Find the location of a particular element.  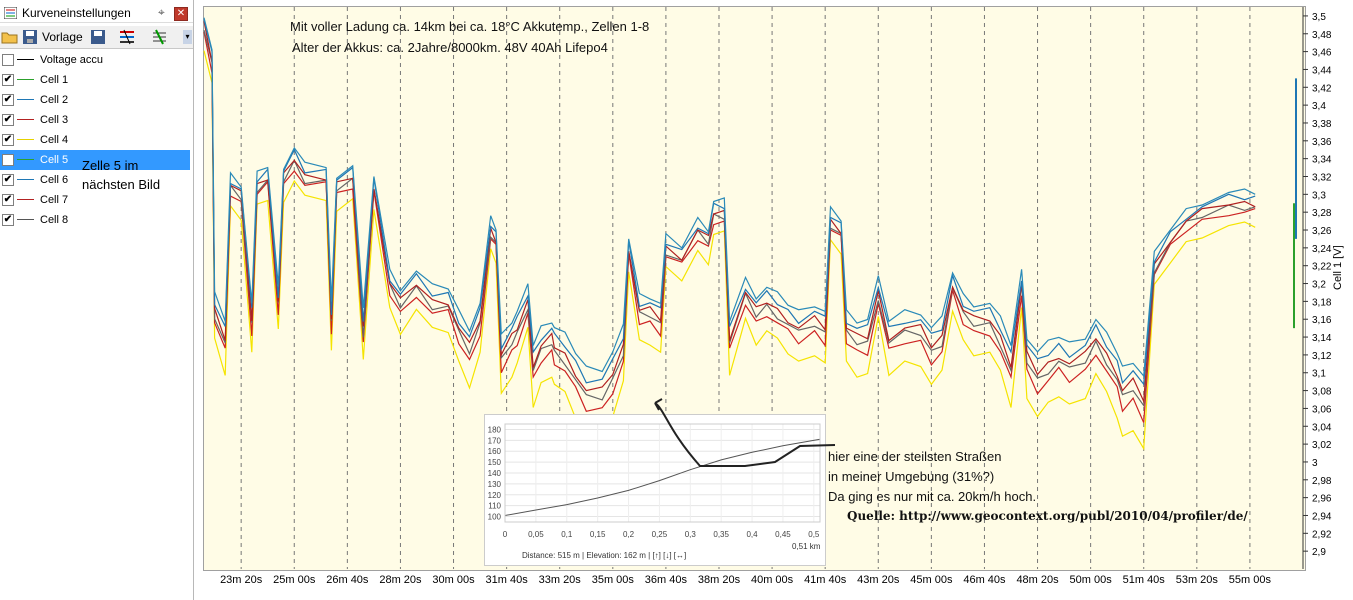

y-tick-label: 3,32 is located at coordinates (1322, 177).